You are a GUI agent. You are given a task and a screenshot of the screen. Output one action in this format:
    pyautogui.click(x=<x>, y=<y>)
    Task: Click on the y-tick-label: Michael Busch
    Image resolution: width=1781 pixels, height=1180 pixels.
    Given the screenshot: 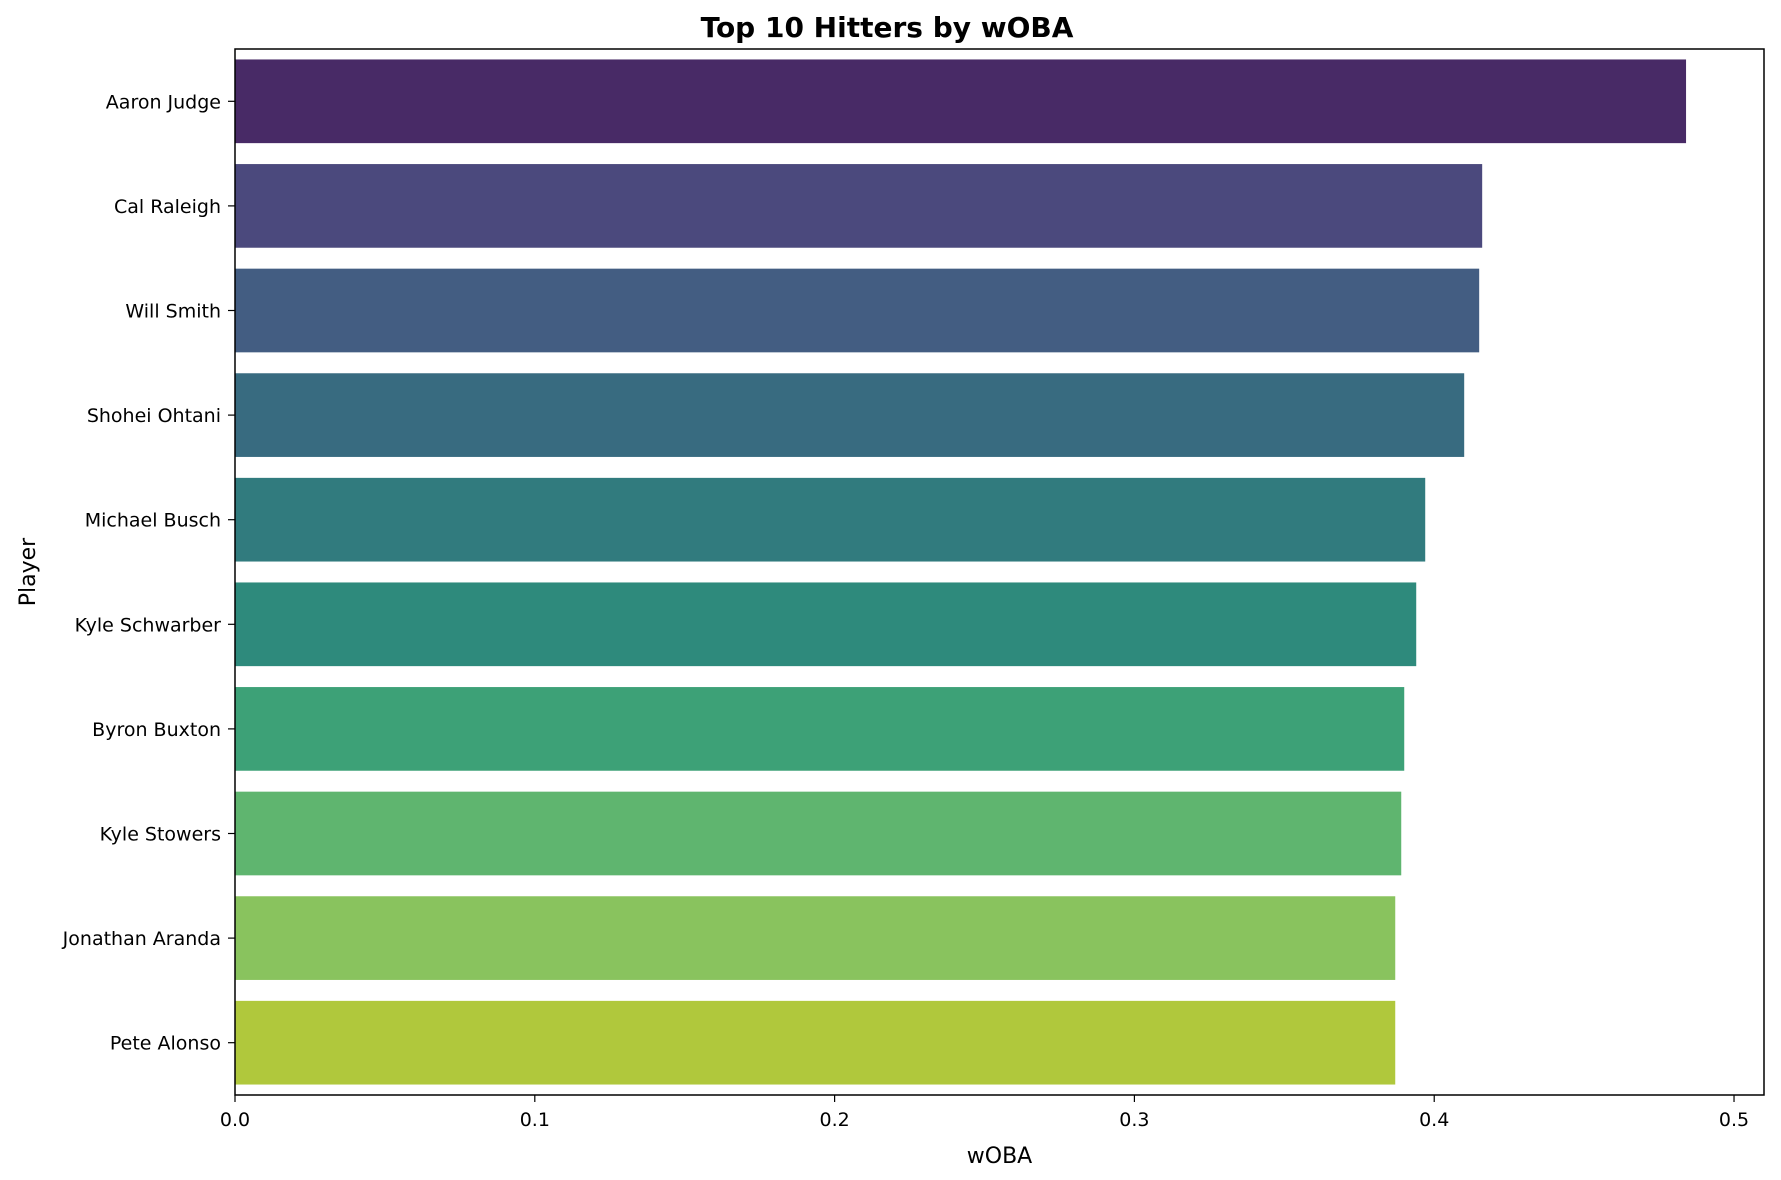 What is the action you would take?
    pyautogui.click(x=153, y=521)
    